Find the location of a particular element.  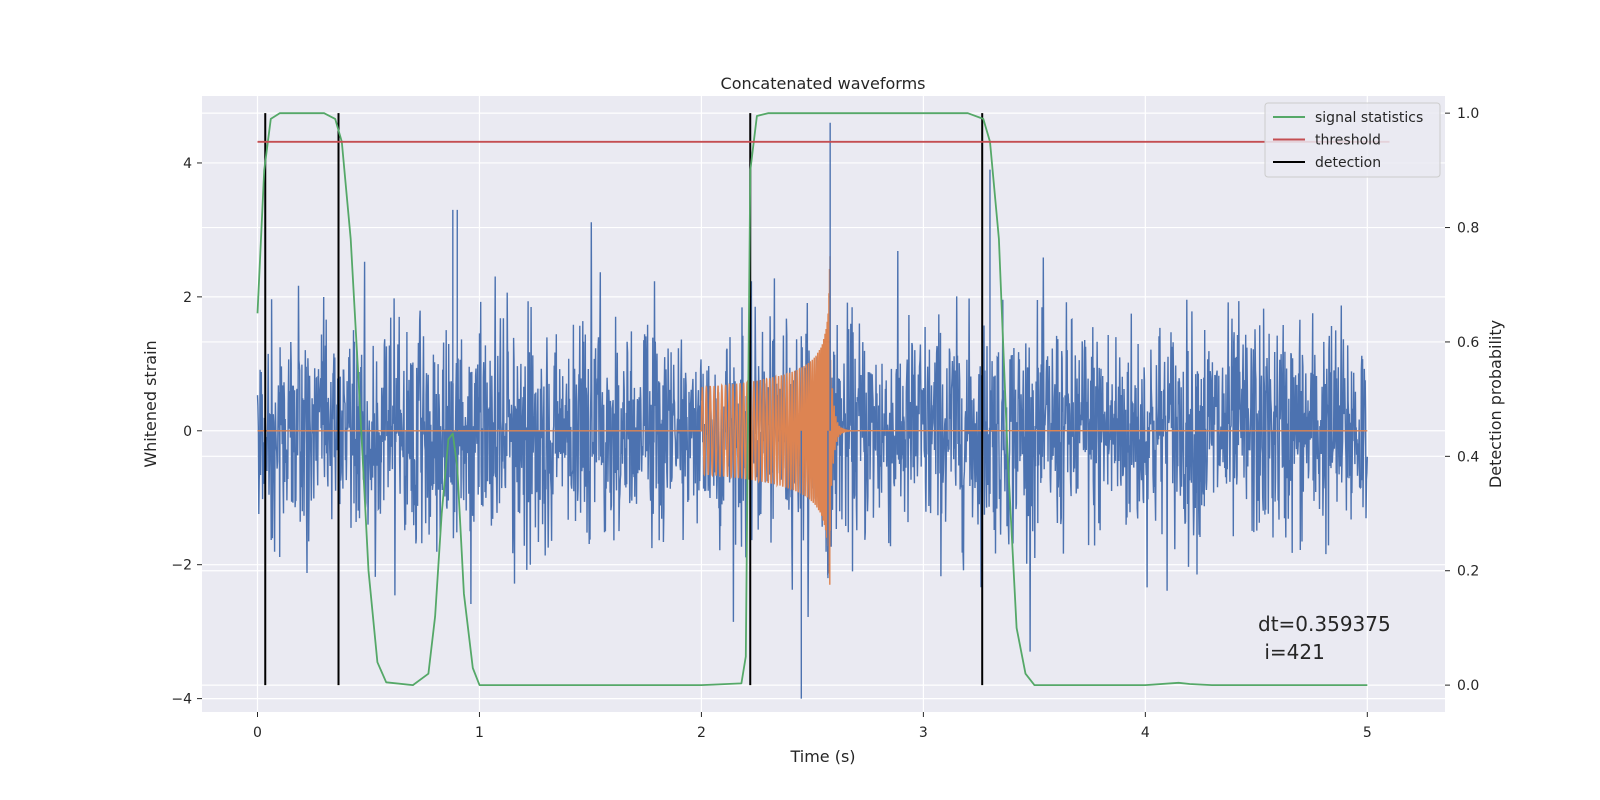

annotation-line: i=421 is located at coordinates (1291, 652).